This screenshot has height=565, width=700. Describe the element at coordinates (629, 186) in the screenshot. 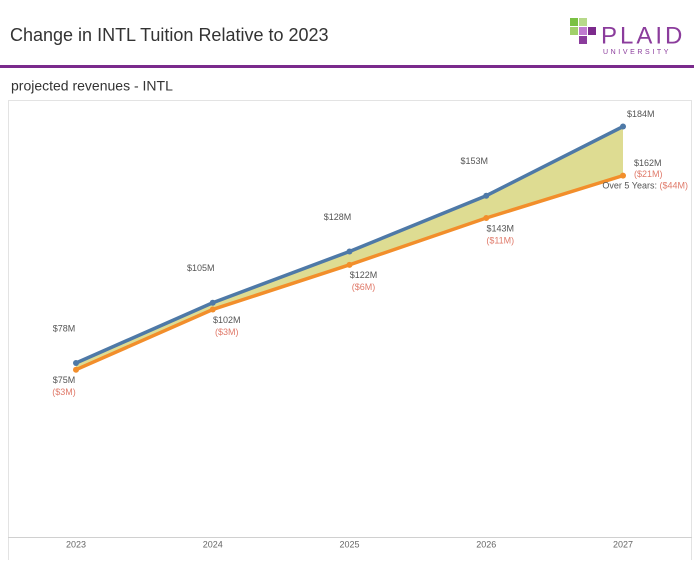

I see `annotation-label: Over 5 Years:` at that location.